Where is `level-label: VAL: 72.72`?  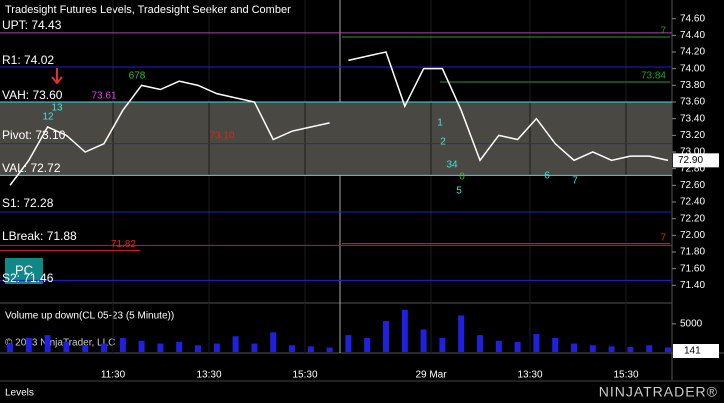
level-label: VAL: 72.72 is located at coordinates (31, 168).